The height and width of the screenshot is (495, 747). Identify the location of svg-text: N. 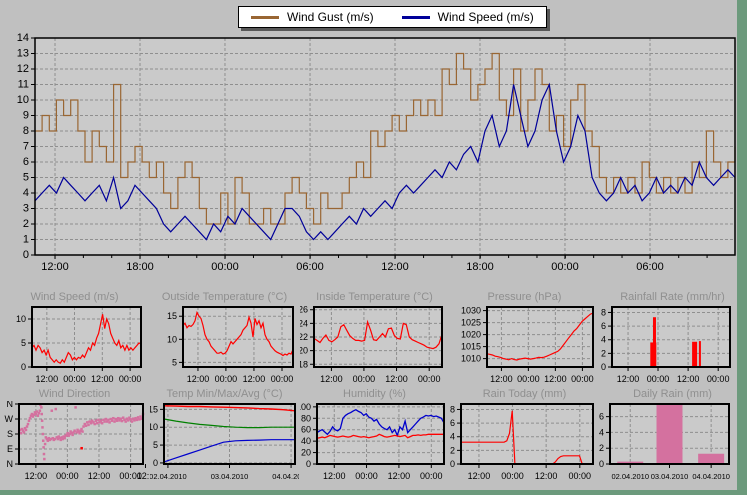
(10, 464).